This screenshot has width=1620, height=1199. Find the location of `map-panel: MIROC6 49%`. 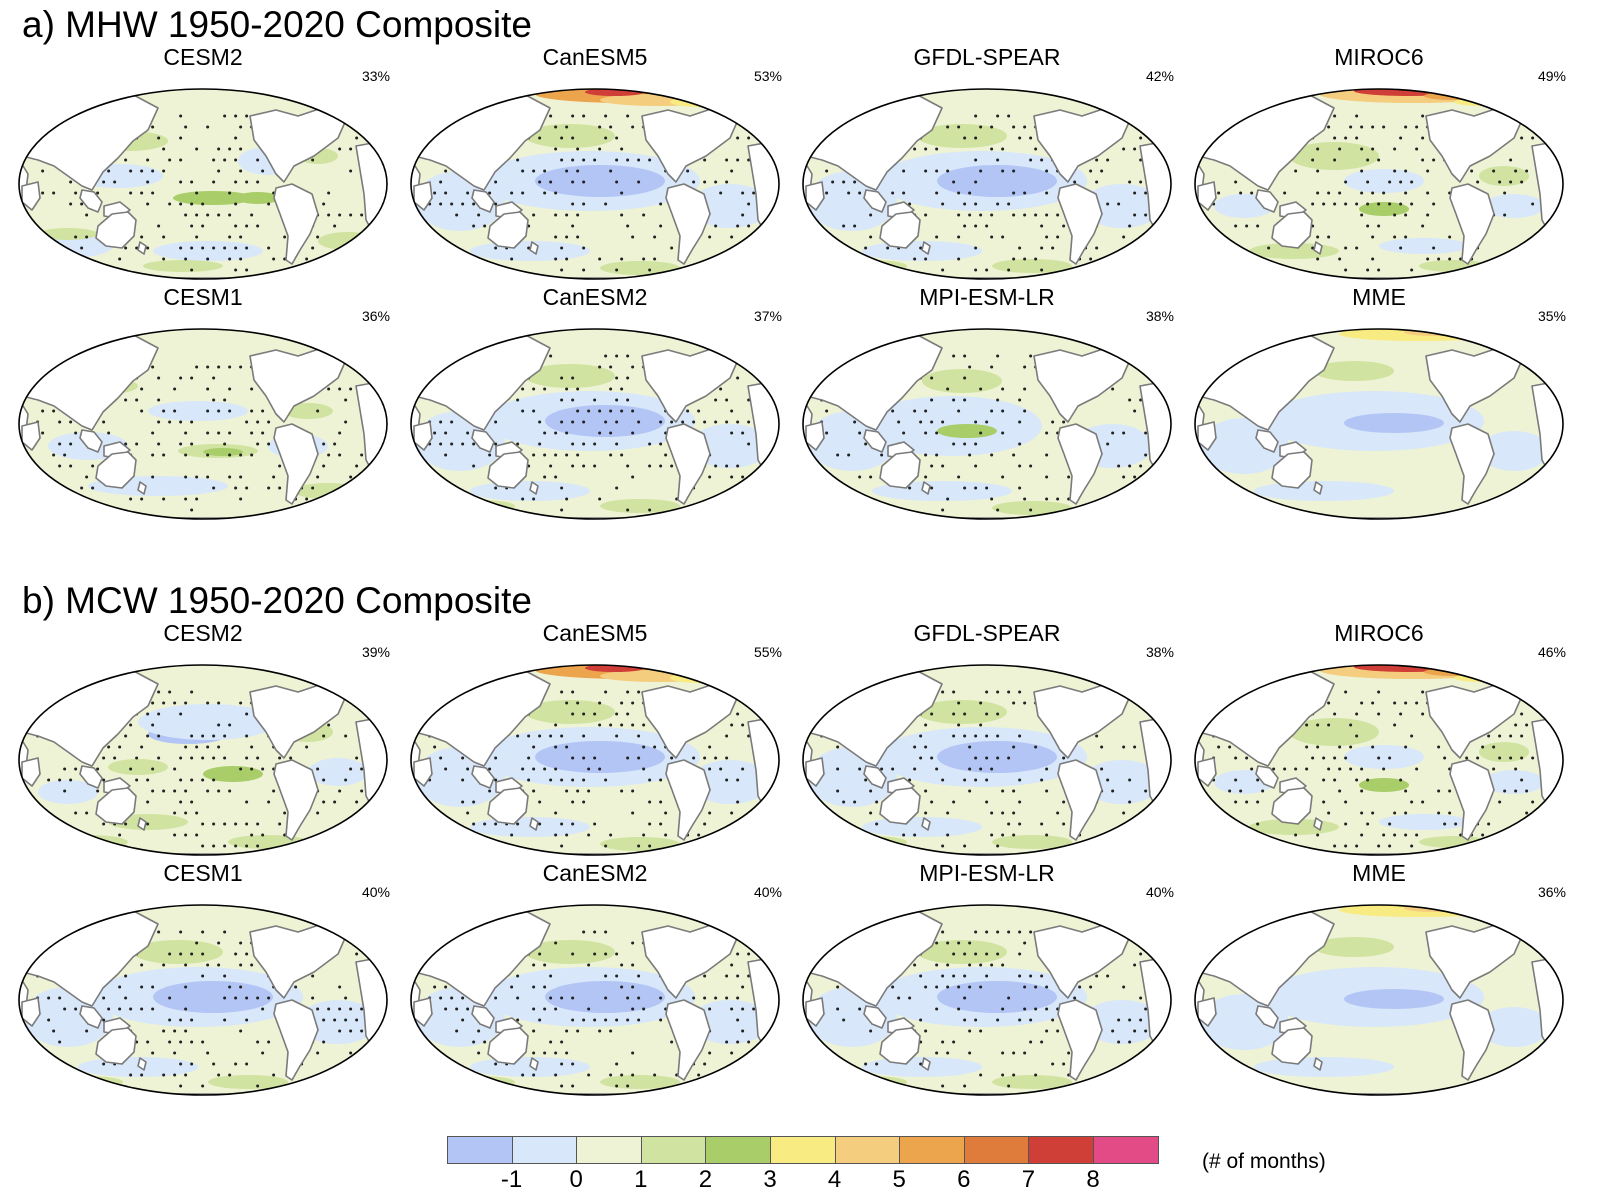

map-panel: MIROC6 49% is located at coordinates (1379, 164).